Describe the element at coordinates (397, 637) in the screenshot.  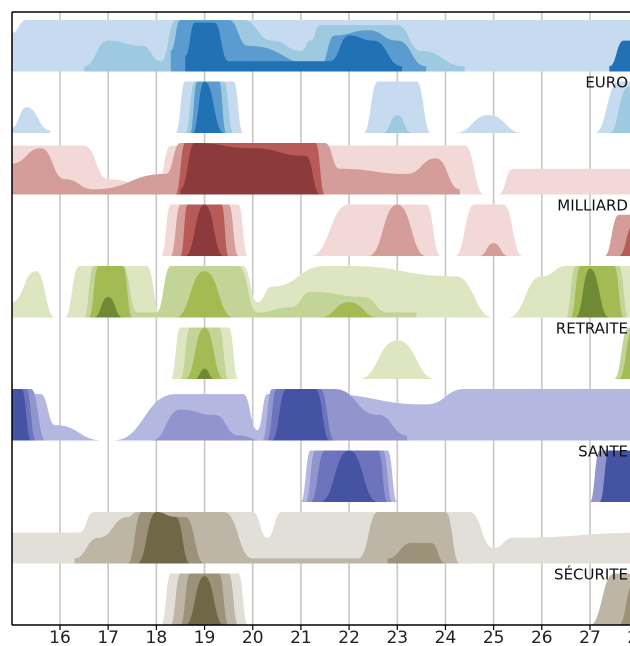
I see `x-tick-label-23: 23` at that location.